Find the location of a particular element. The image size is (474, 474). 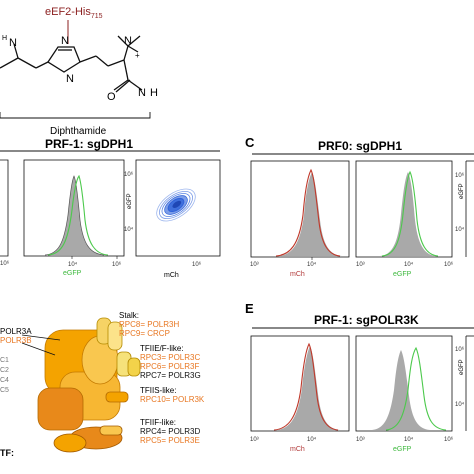

rpc10-label: RPC10= POLR3K is located at coordinates (172, 399).